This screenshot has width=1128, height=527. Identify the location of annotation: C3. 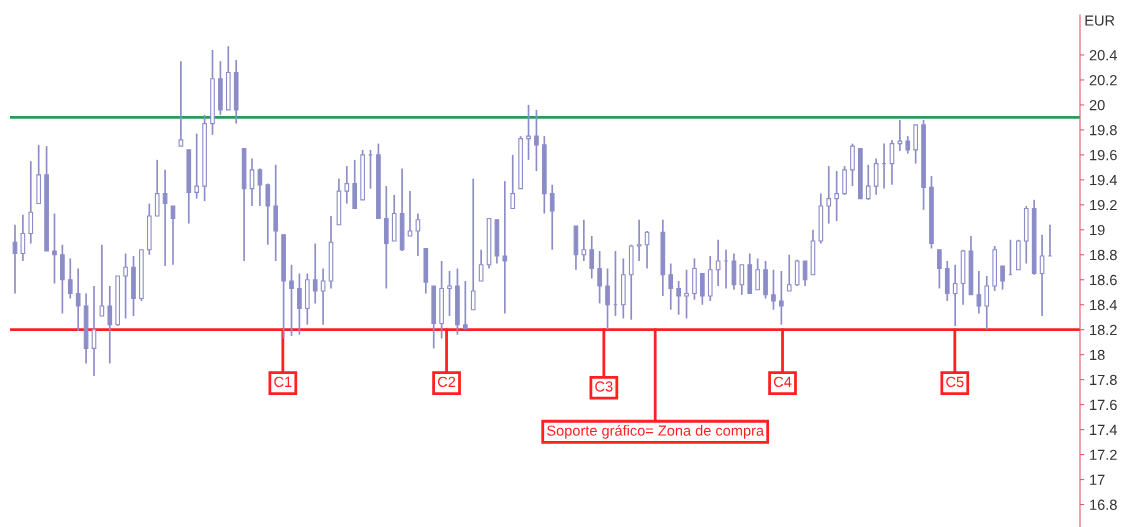
(604, 386).